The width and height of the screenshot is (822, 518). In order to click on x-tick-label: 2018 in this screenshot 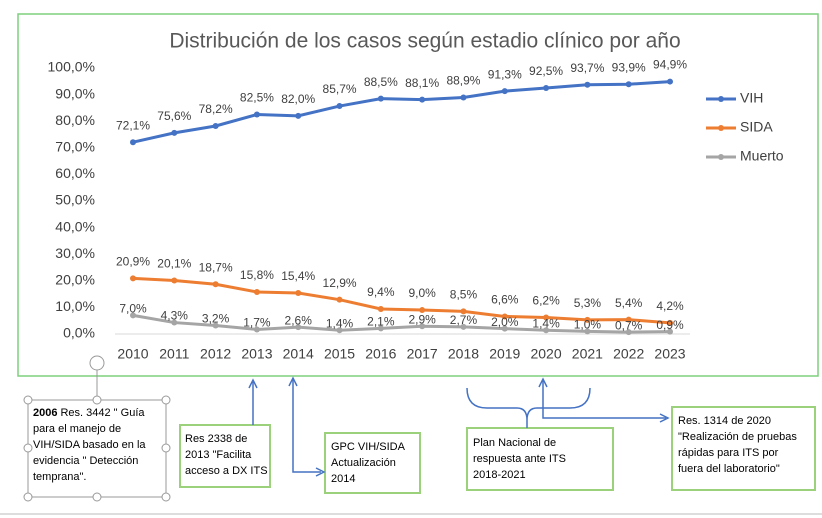, I will do `click(463, 354)`.